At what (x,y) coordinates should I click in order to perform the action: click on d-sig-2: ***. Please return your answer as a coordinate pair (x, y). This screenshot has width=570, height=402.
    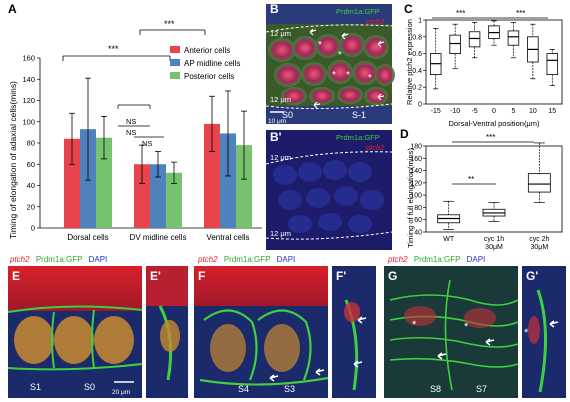
    Looking at the image, I should click on (490, 137).